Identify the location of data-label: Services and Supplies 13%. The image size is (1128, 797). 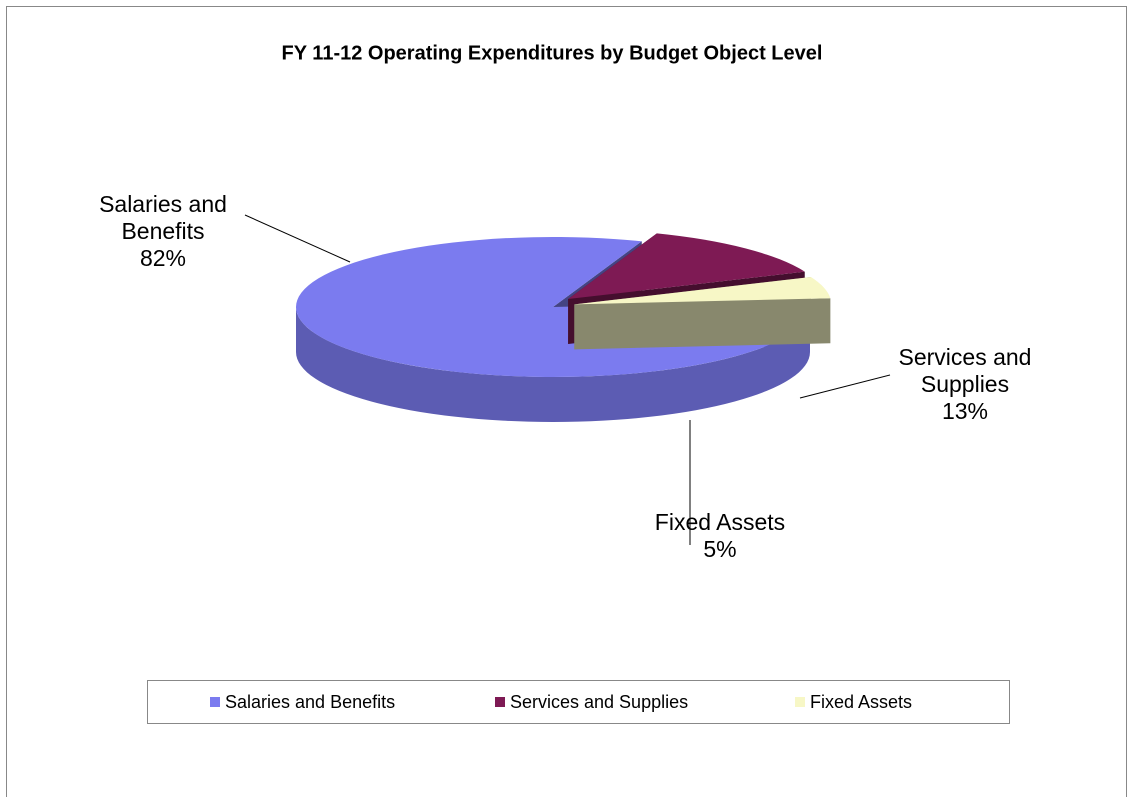
(965, 384).